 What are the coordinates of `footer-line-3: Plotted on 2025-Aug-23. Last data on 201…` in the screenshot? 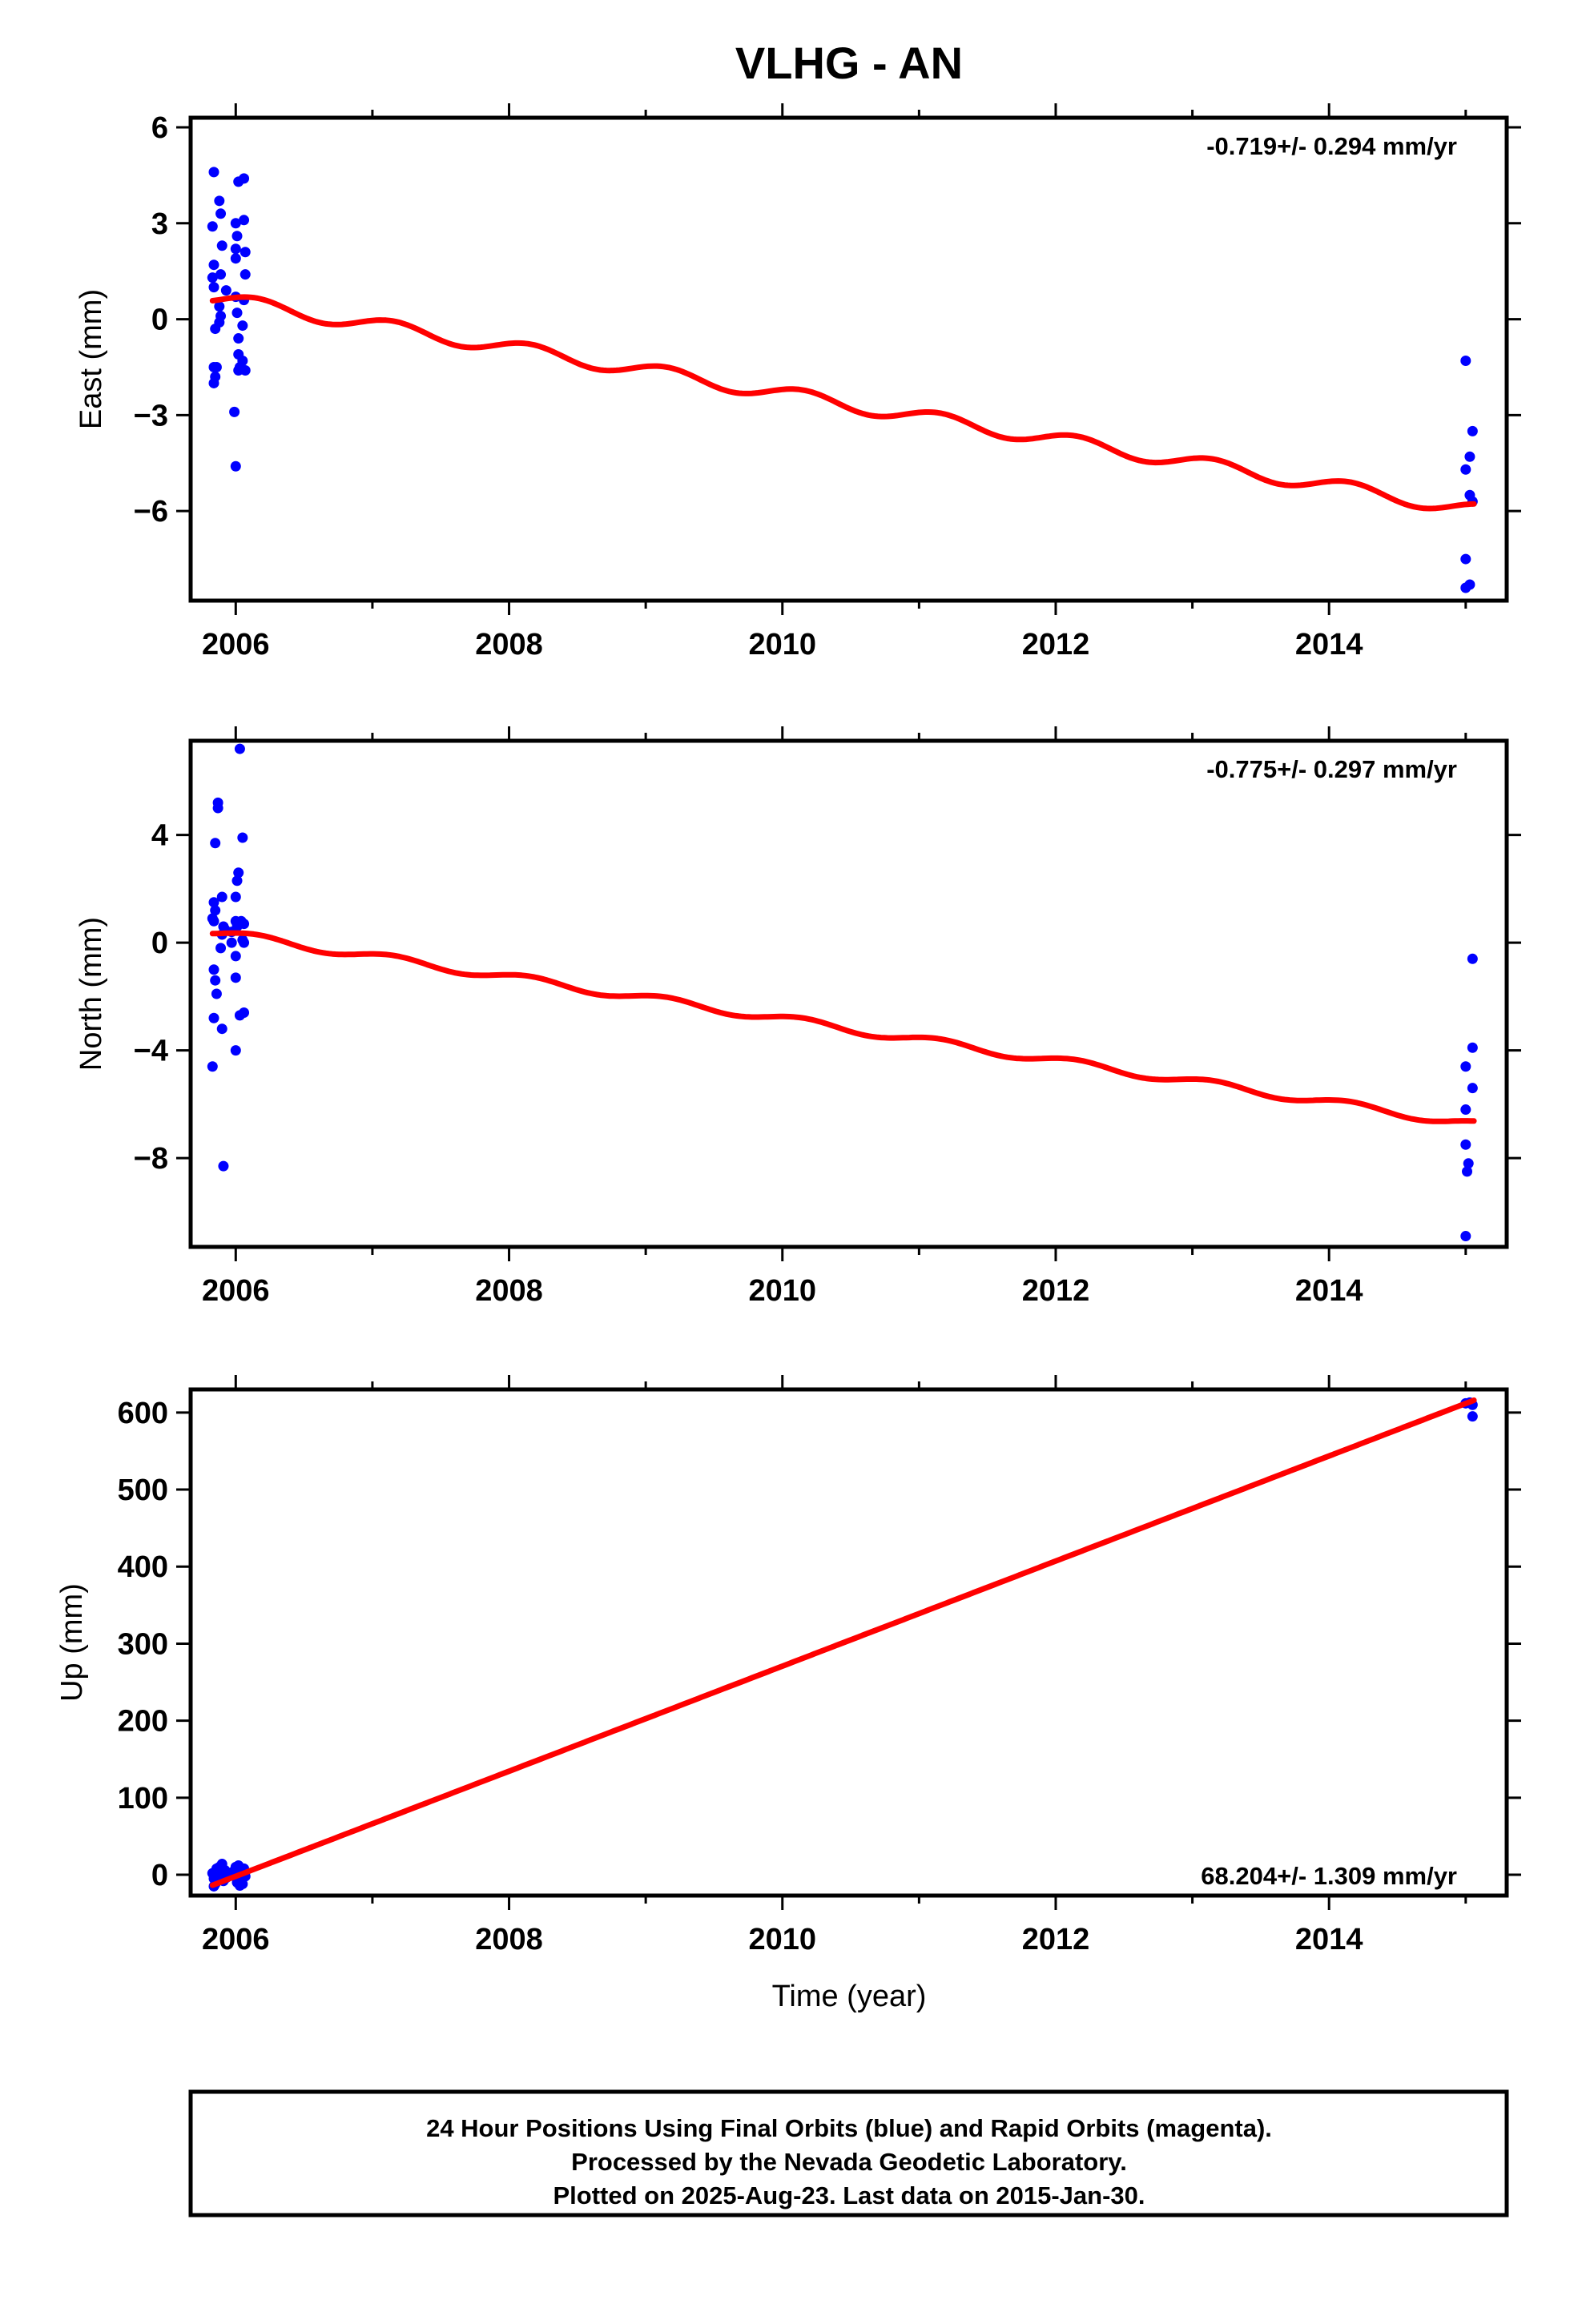 It's located at (849, 2195).